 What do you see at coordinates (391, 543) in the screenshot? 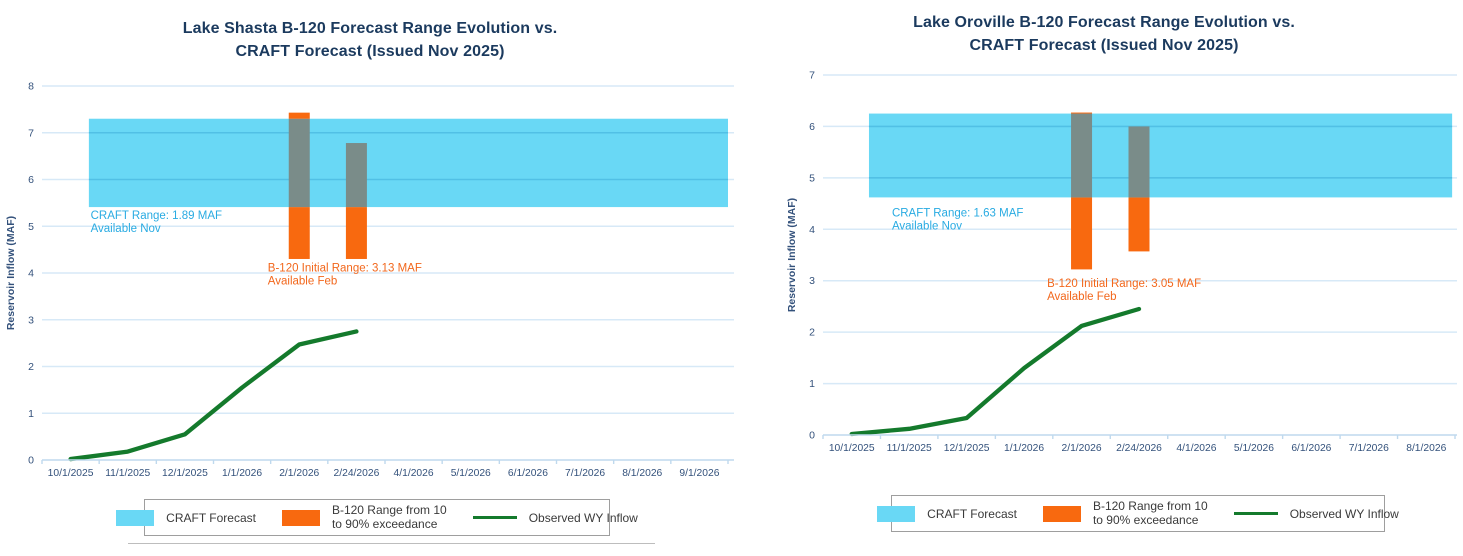
I see `legend-outer-border` at bounding box center [391, 543].